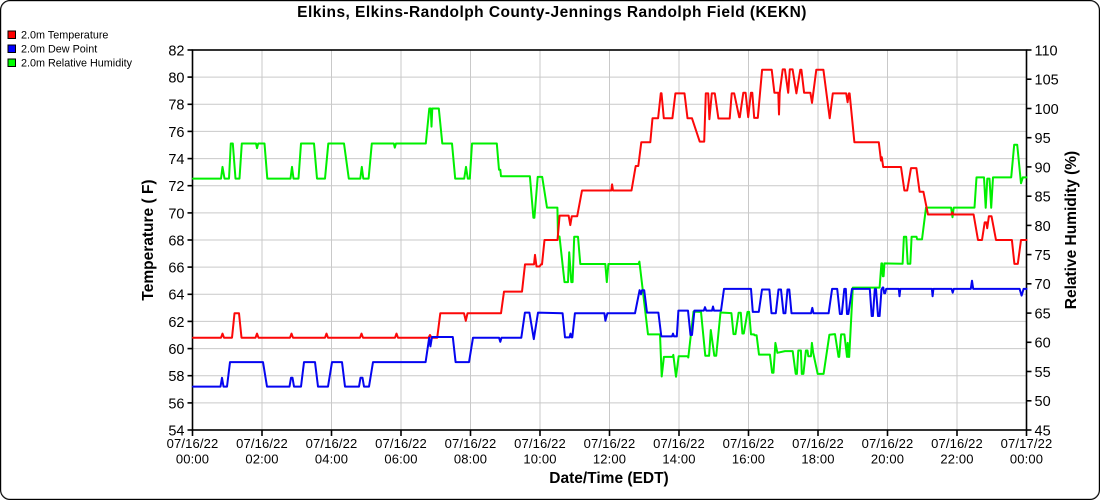  I want to click on svg-text: 105, so click(1047, 81).